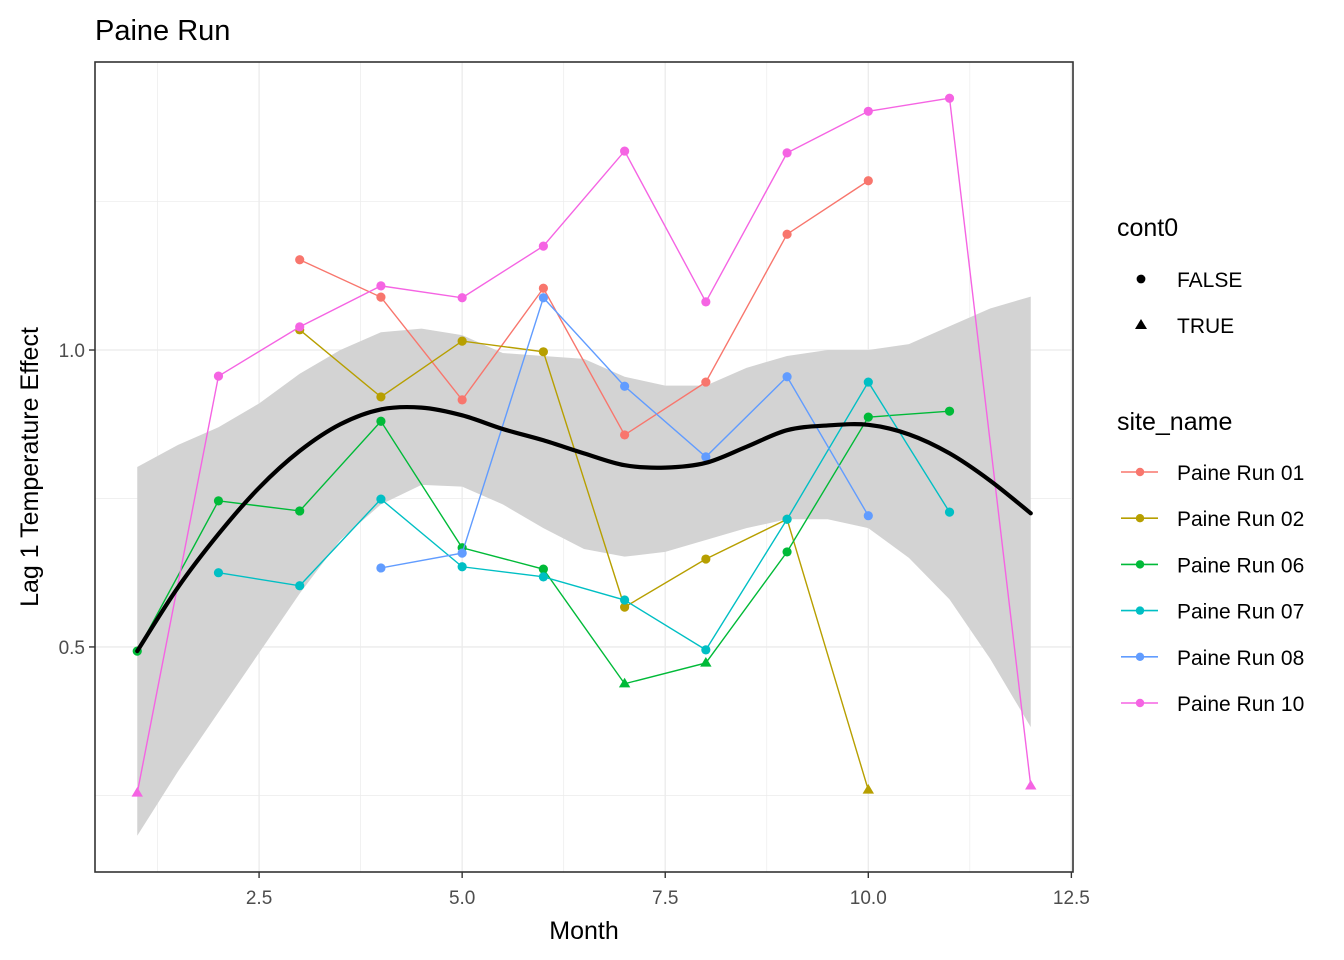  I want to click on x-tick-label: 10.0, so click(868, 898).